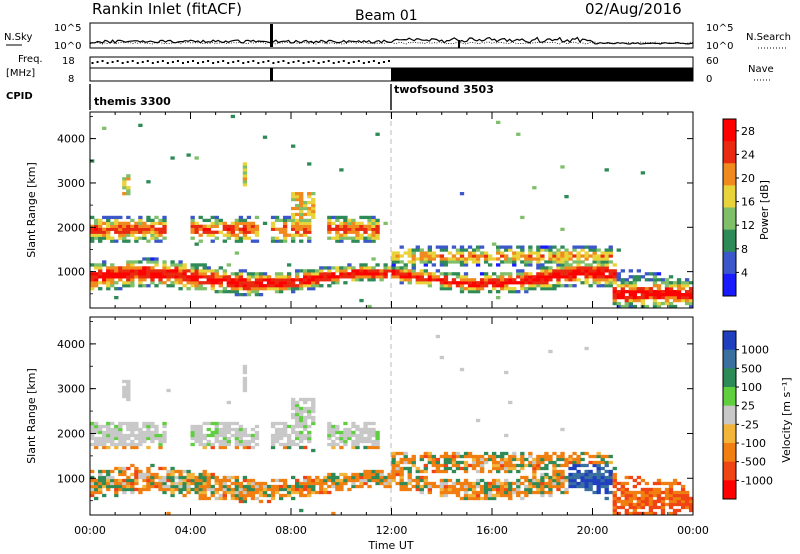 This screenshot has height=554, width=800. I want to click on freq-panel, so click(391, 69).